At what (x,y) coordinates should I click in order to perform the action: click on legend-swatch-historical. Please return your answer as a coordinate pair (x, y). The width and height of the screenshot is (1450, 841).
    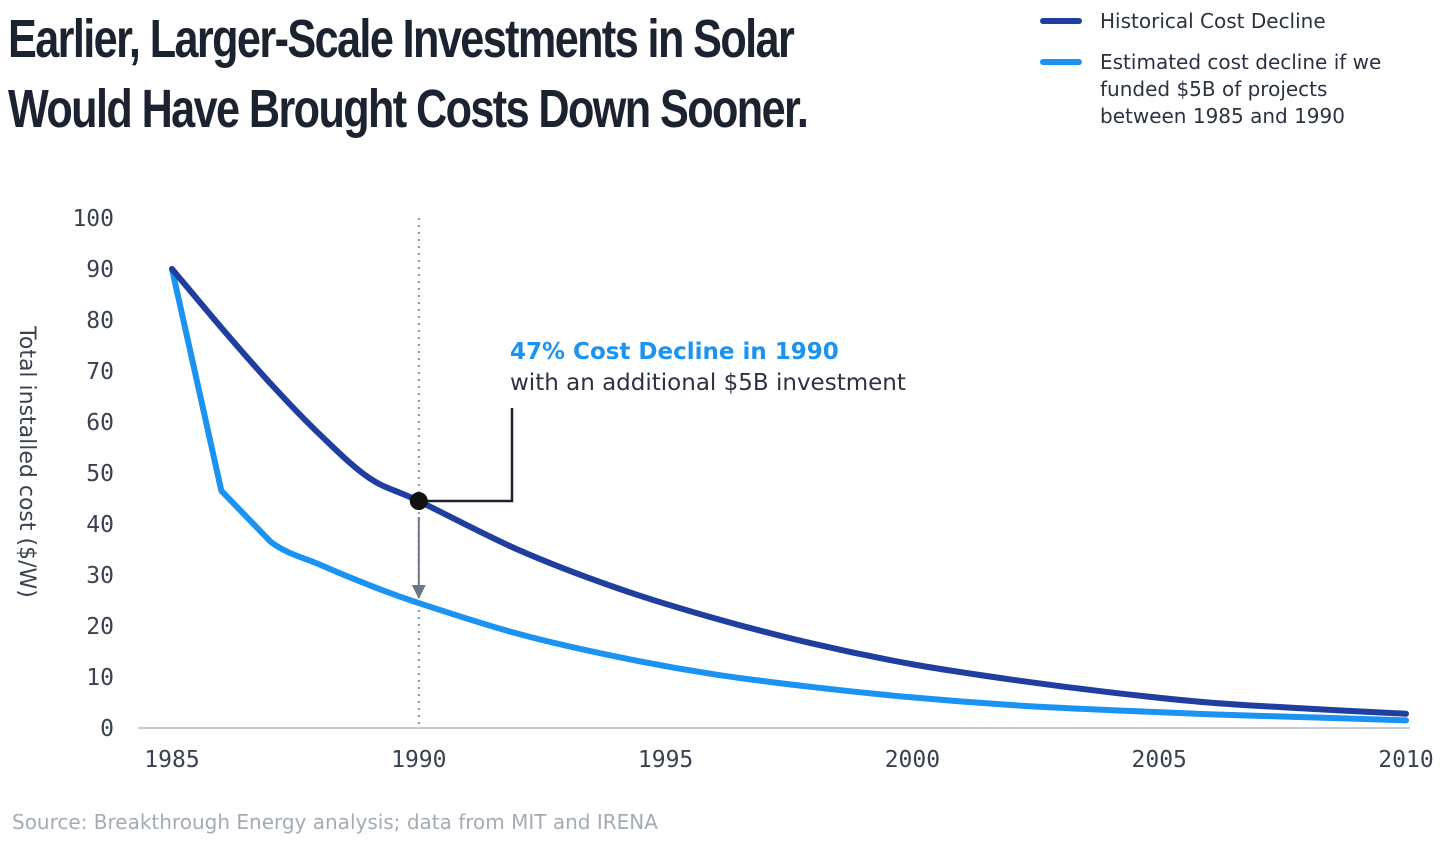
    Looking at the image, I should click on (1061, 21).